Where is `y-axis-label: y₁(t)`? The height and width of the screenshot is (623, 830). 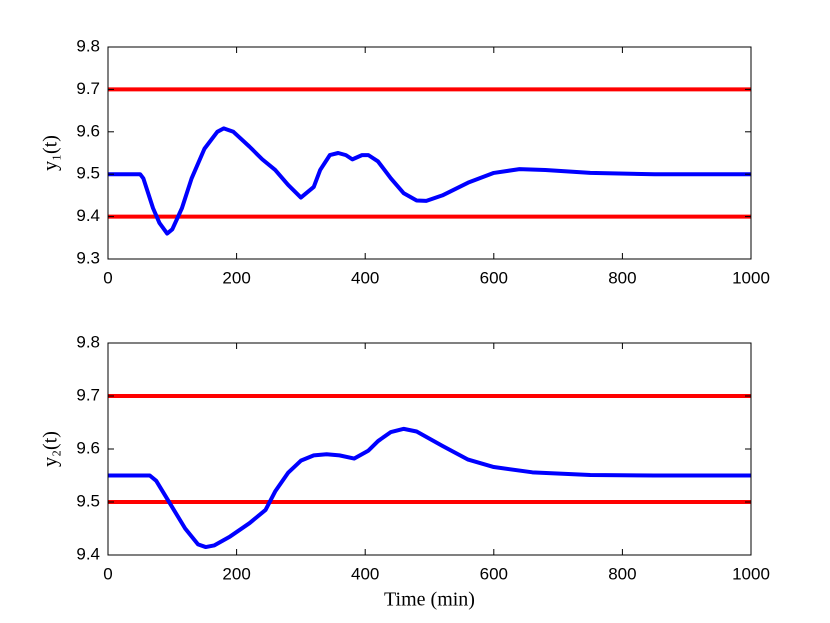
y-axis-label: y₁(t) is located at coordinates (51, 153).